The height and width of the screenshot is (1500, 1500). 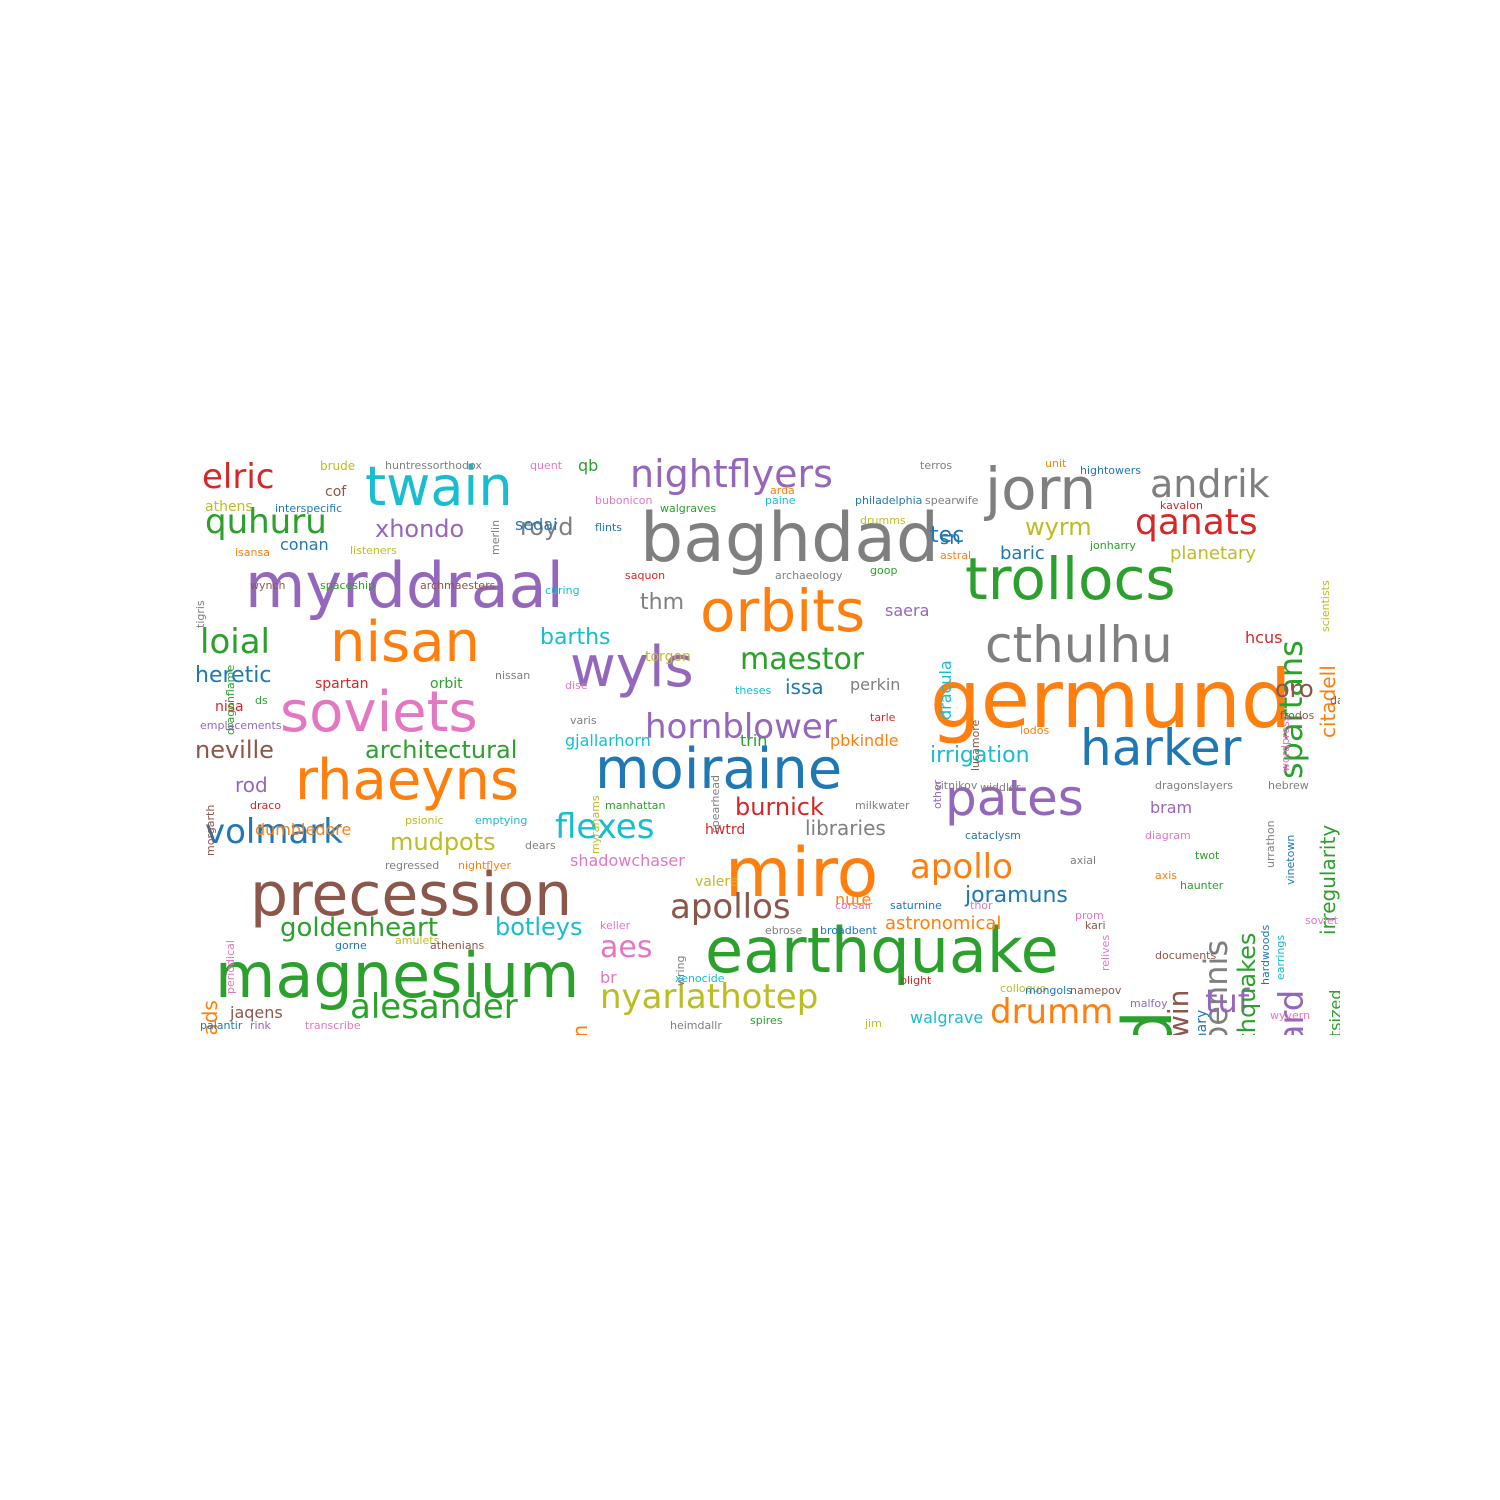 What do you see at coordinates (1227, 1001) in the screenshot?
I see `word-tuf: tuf` at bounding box center [1227, 1001].